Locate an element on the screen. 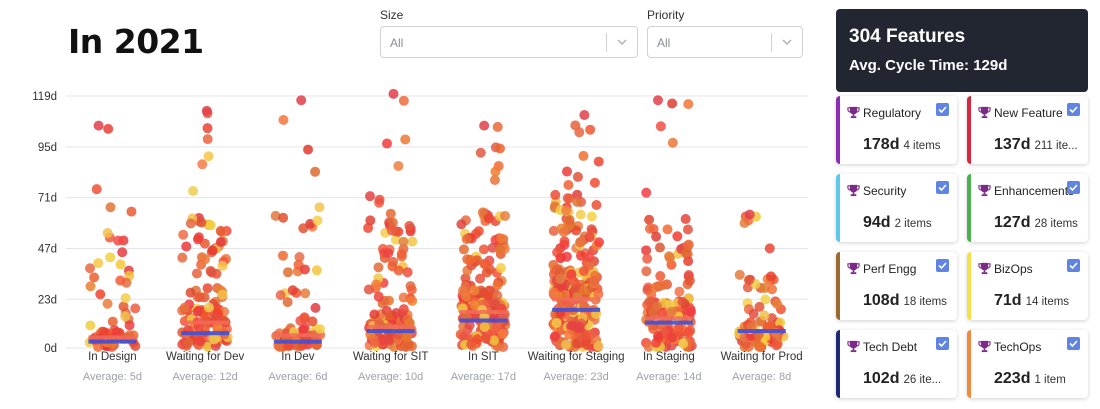 The width and height of the screenshot is (1100, 409). category-card: Regulatory 178d 4 items is located at coordinates (896, 130).